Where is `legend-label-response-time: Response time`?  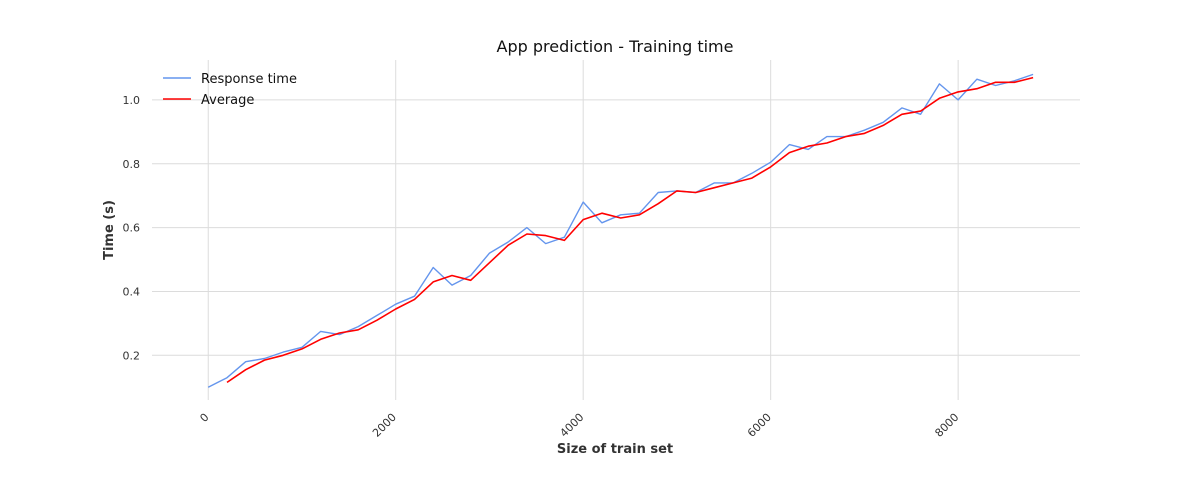
legend-label-response-time: Response time is located at coordinates (249, 79).